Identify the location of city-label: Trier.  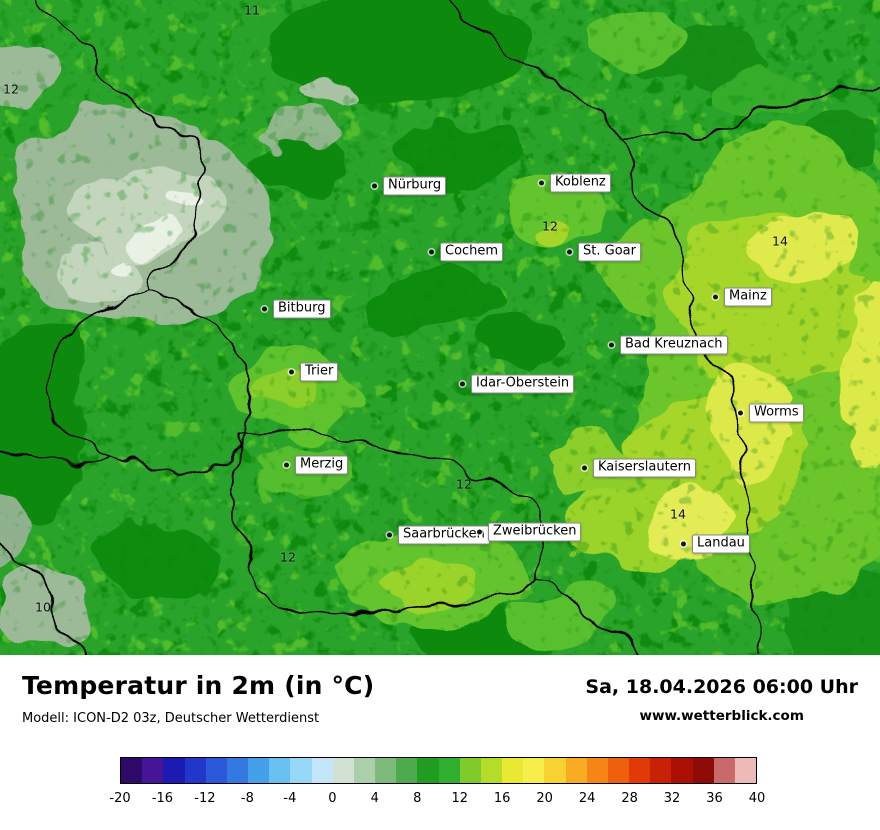
(319, 372).